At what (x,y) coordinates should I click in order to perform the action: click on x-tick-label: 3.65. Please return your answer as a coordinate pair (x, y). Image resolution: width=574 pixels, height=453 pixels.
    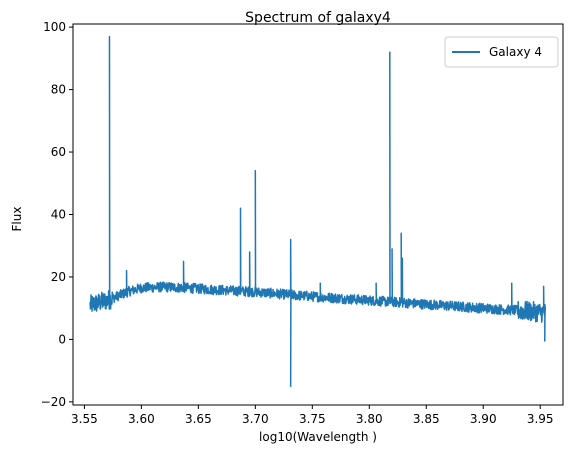
    Looking at the image, I should click on (198, 419).